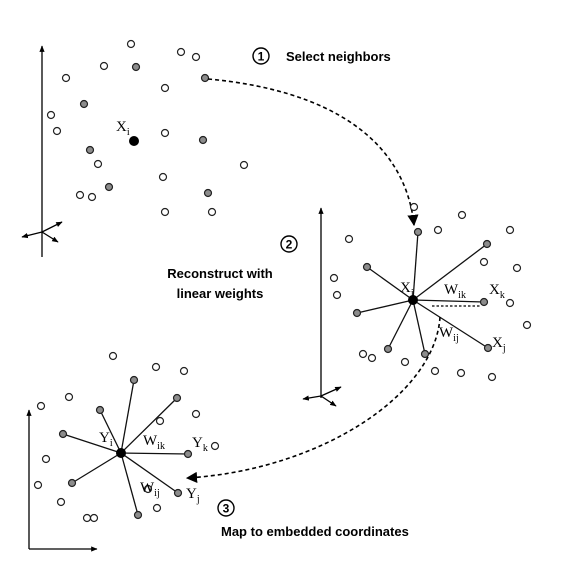 The height and width of the screenshot is (562, 574). I want to click on neighbor-point-xj, so click(488, 348).